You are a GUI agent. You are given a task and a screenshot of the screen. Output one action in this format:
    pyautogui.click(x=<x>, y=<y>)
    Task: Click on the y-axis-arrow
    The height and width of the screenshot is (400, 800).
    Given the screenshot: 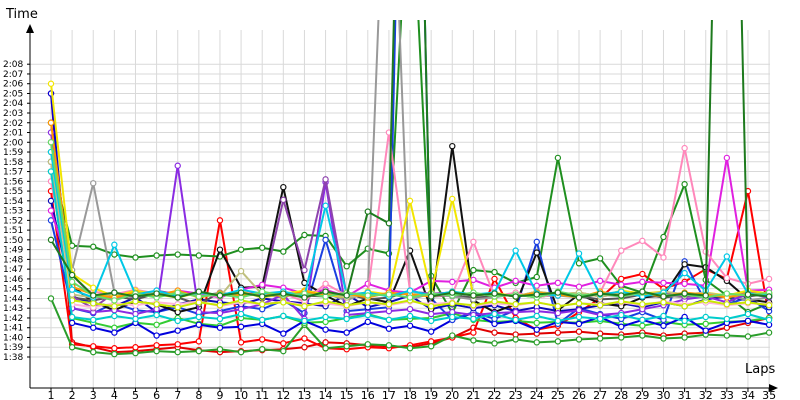 What is the action you would take?
    pyautogui.click(x=30, y=28)
    